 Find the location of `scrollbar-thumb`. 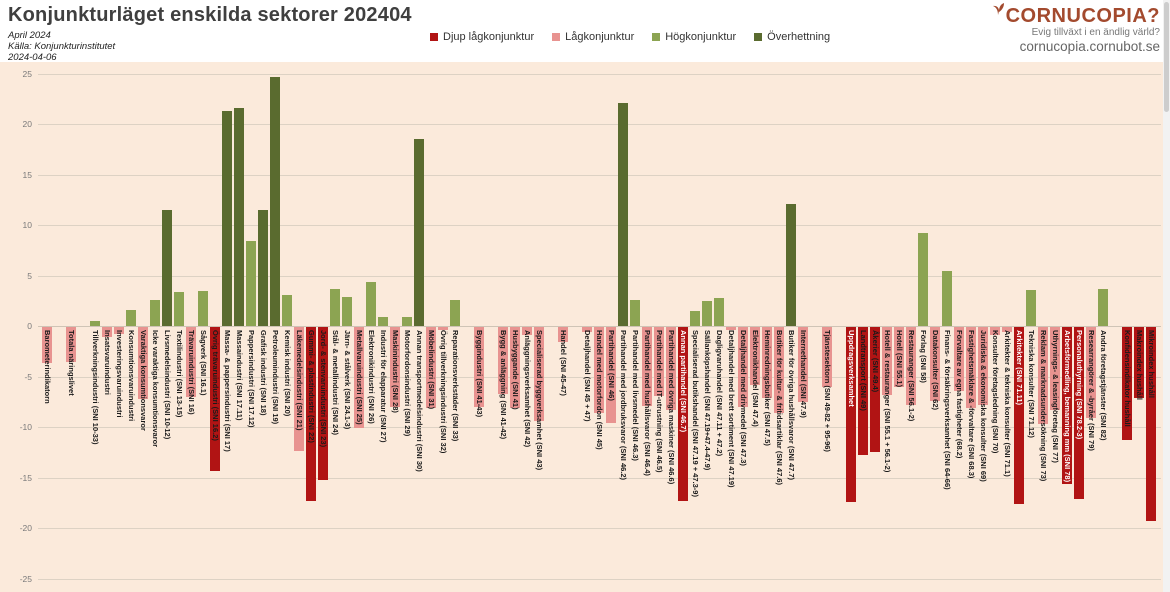

scrollbar-thumb is located at coordinates (1166, 57).